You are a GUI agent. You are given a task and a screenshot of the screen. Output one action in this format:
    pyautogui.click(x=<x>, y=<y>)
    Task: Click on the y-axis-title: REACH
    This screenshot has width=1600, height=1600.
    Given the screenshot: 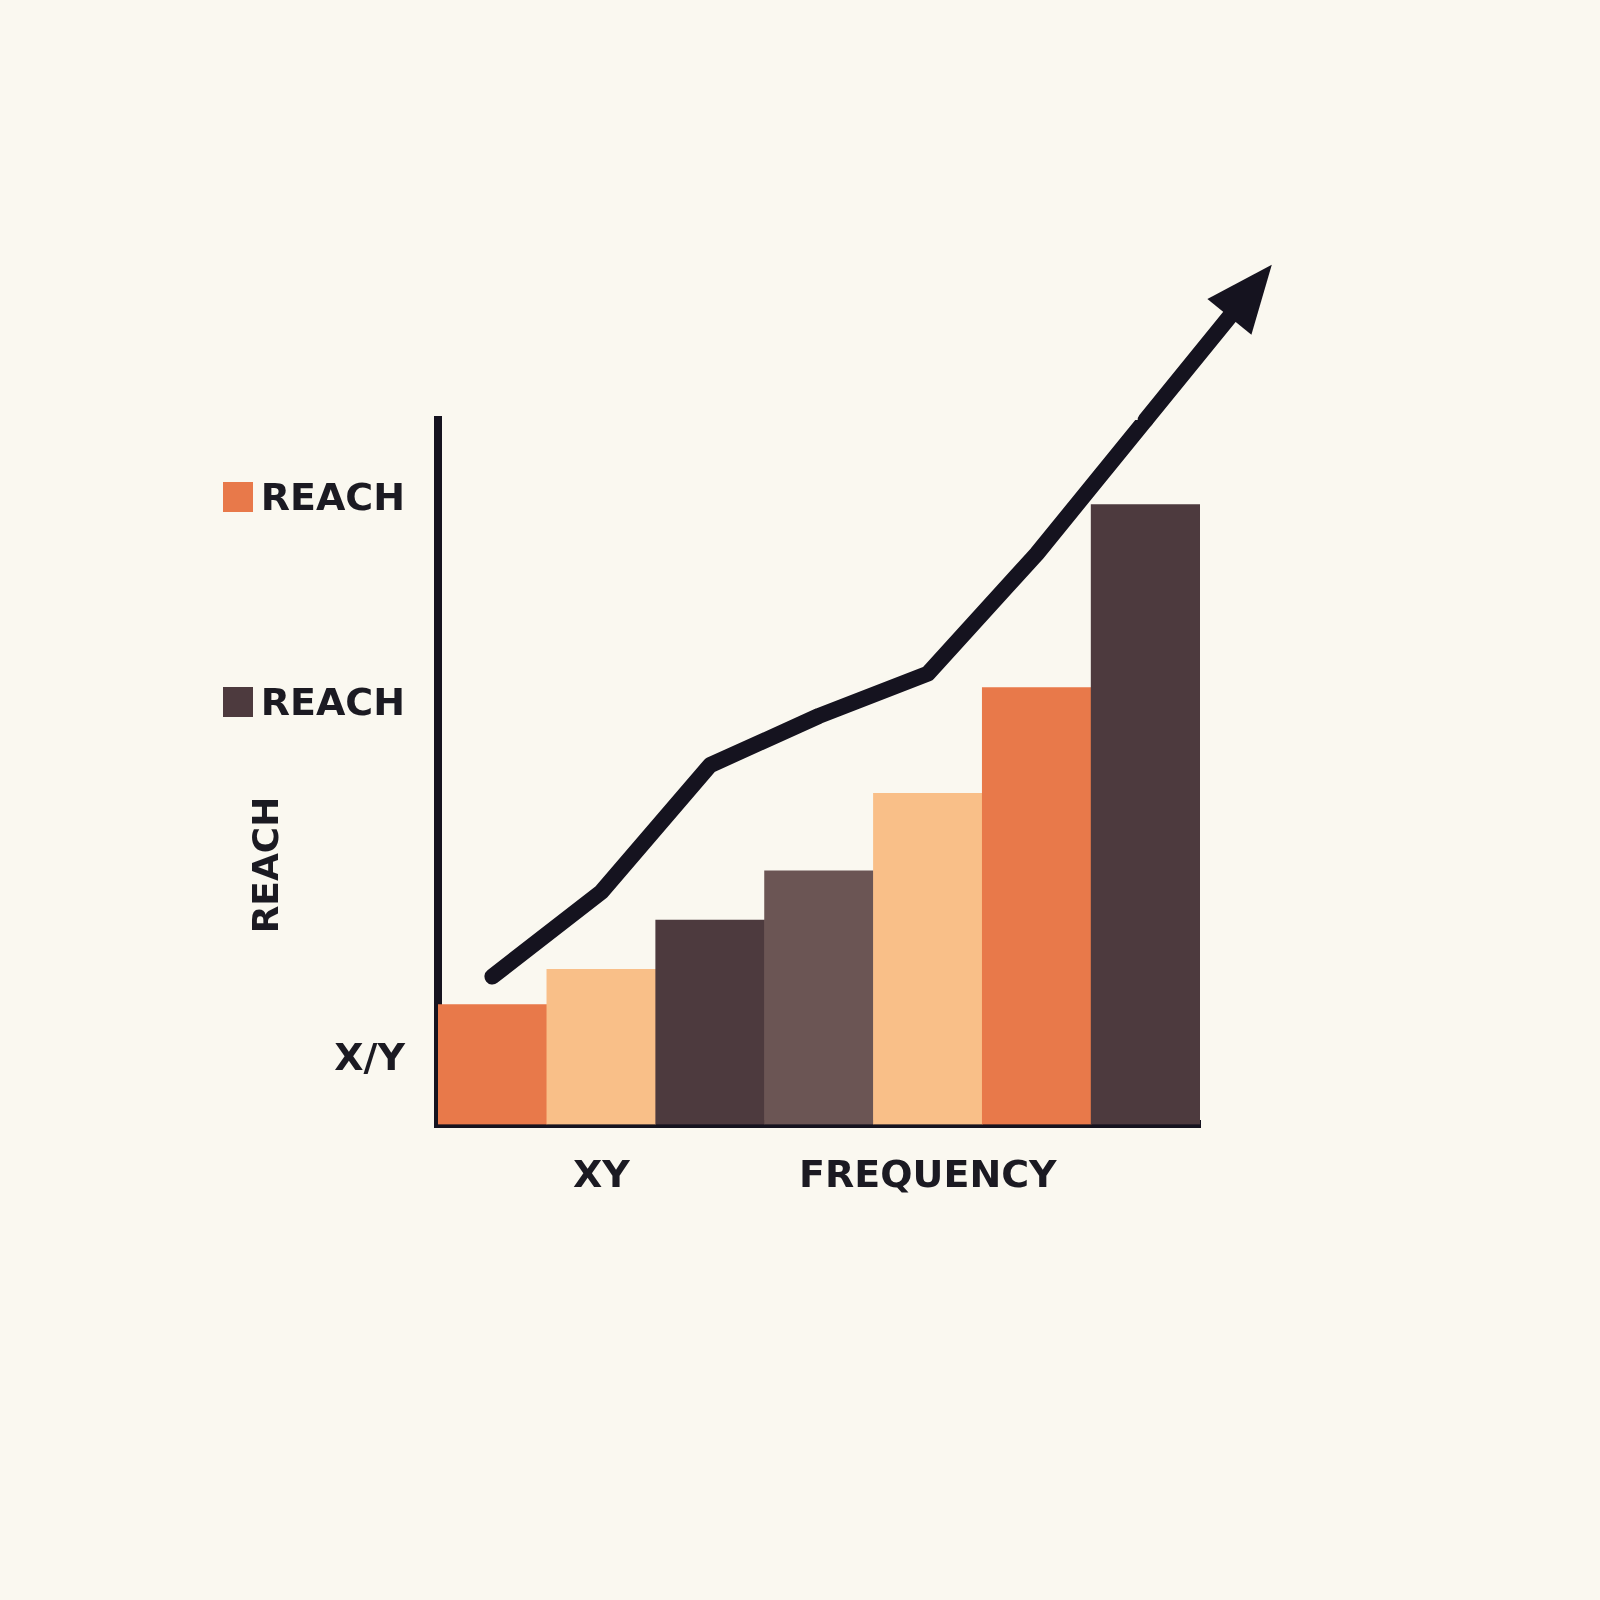 What is the action you would take?
    pyautogui.click(x=265, y=865)
    